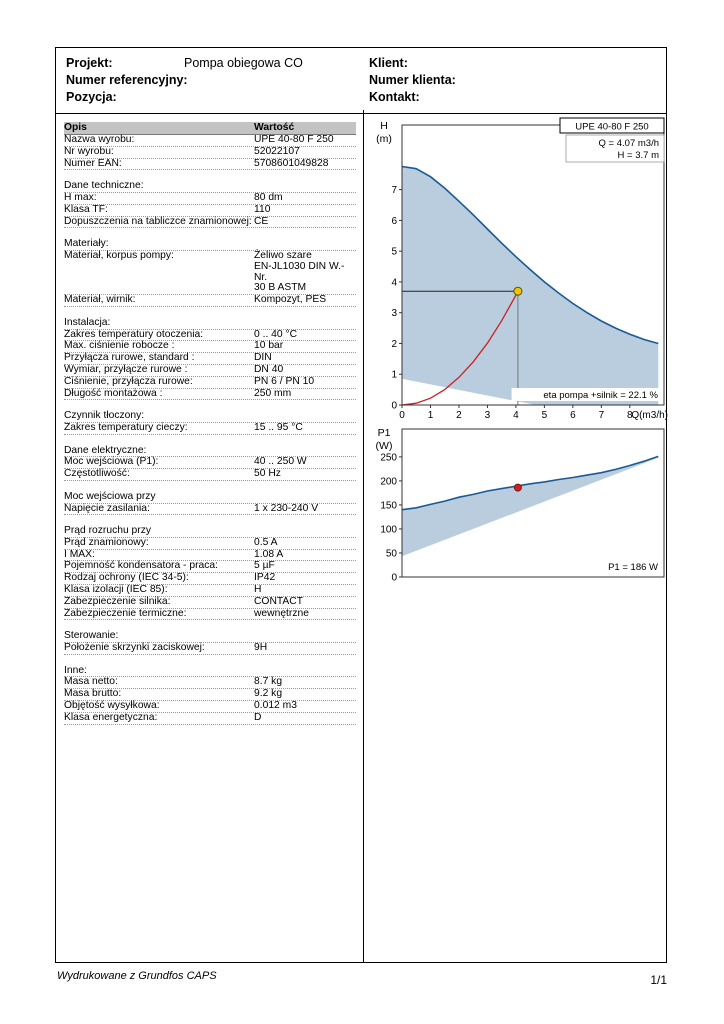 This screenshot has width=724, height=1024. I want to click on client-label: Klient:, so click(388, 63).